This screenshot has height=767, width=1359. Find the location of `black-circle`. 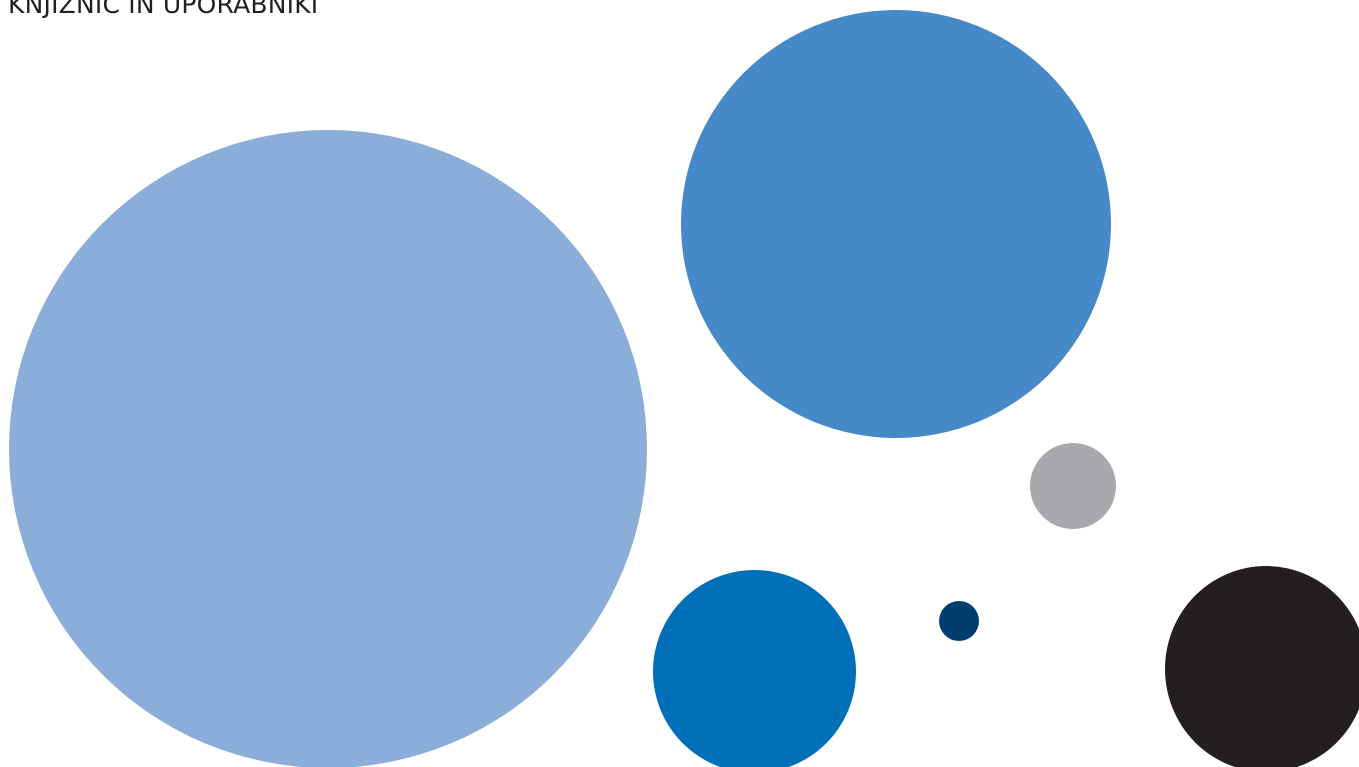

black-circle is located at coordinates (1262, 666).